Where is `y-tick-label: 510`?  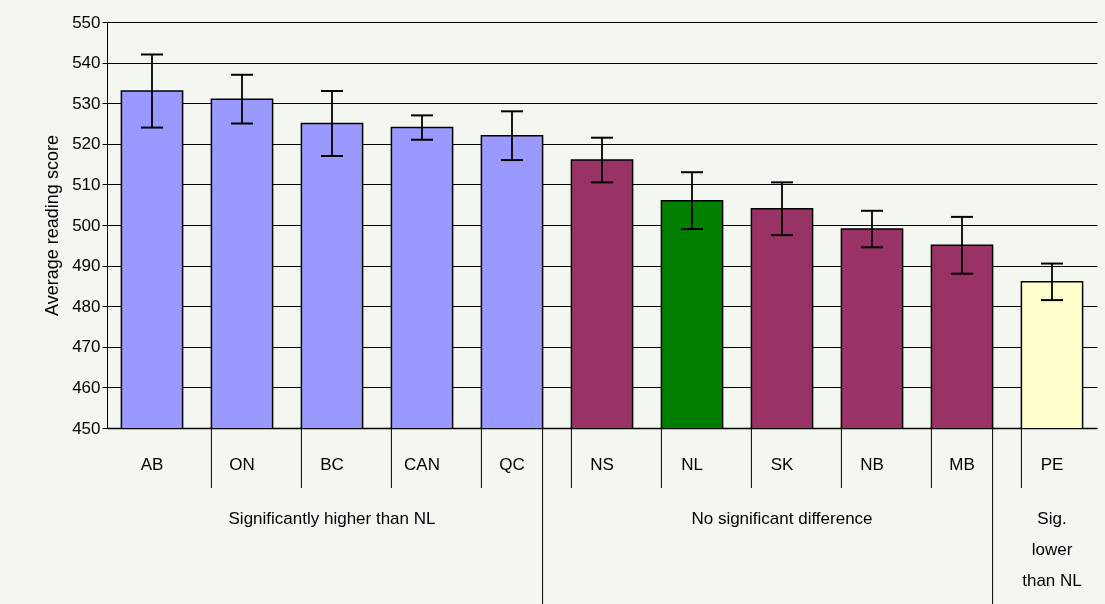
y-tick-label: 510 is located at coordinates (86, 184).